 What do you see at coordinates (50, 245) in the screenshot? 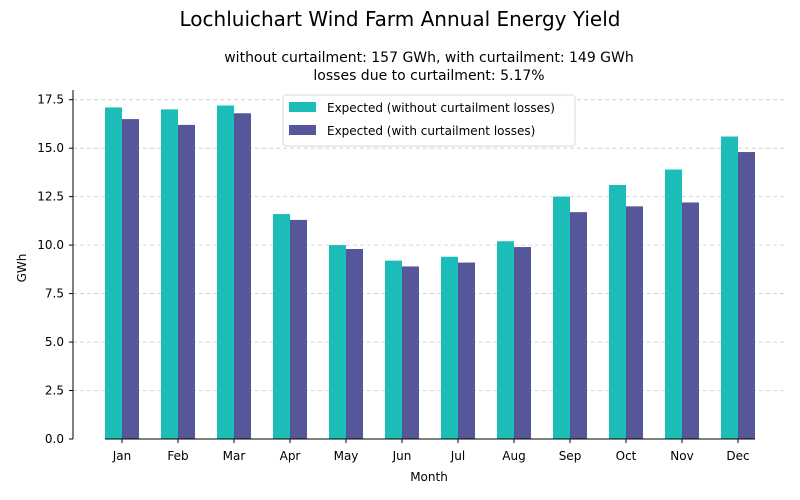
I see `y-tick-label: 10.0` at bounding box center [50, 245].